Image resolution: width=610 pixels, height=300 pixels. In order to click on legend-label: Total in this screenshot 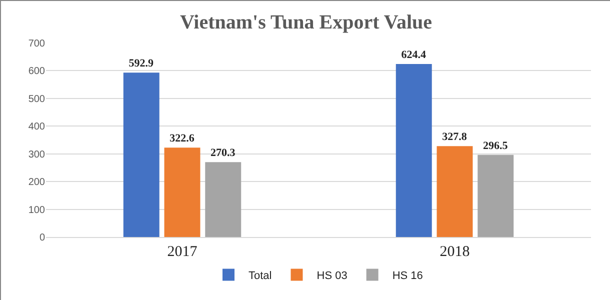, I will do `click(260, 276)`.